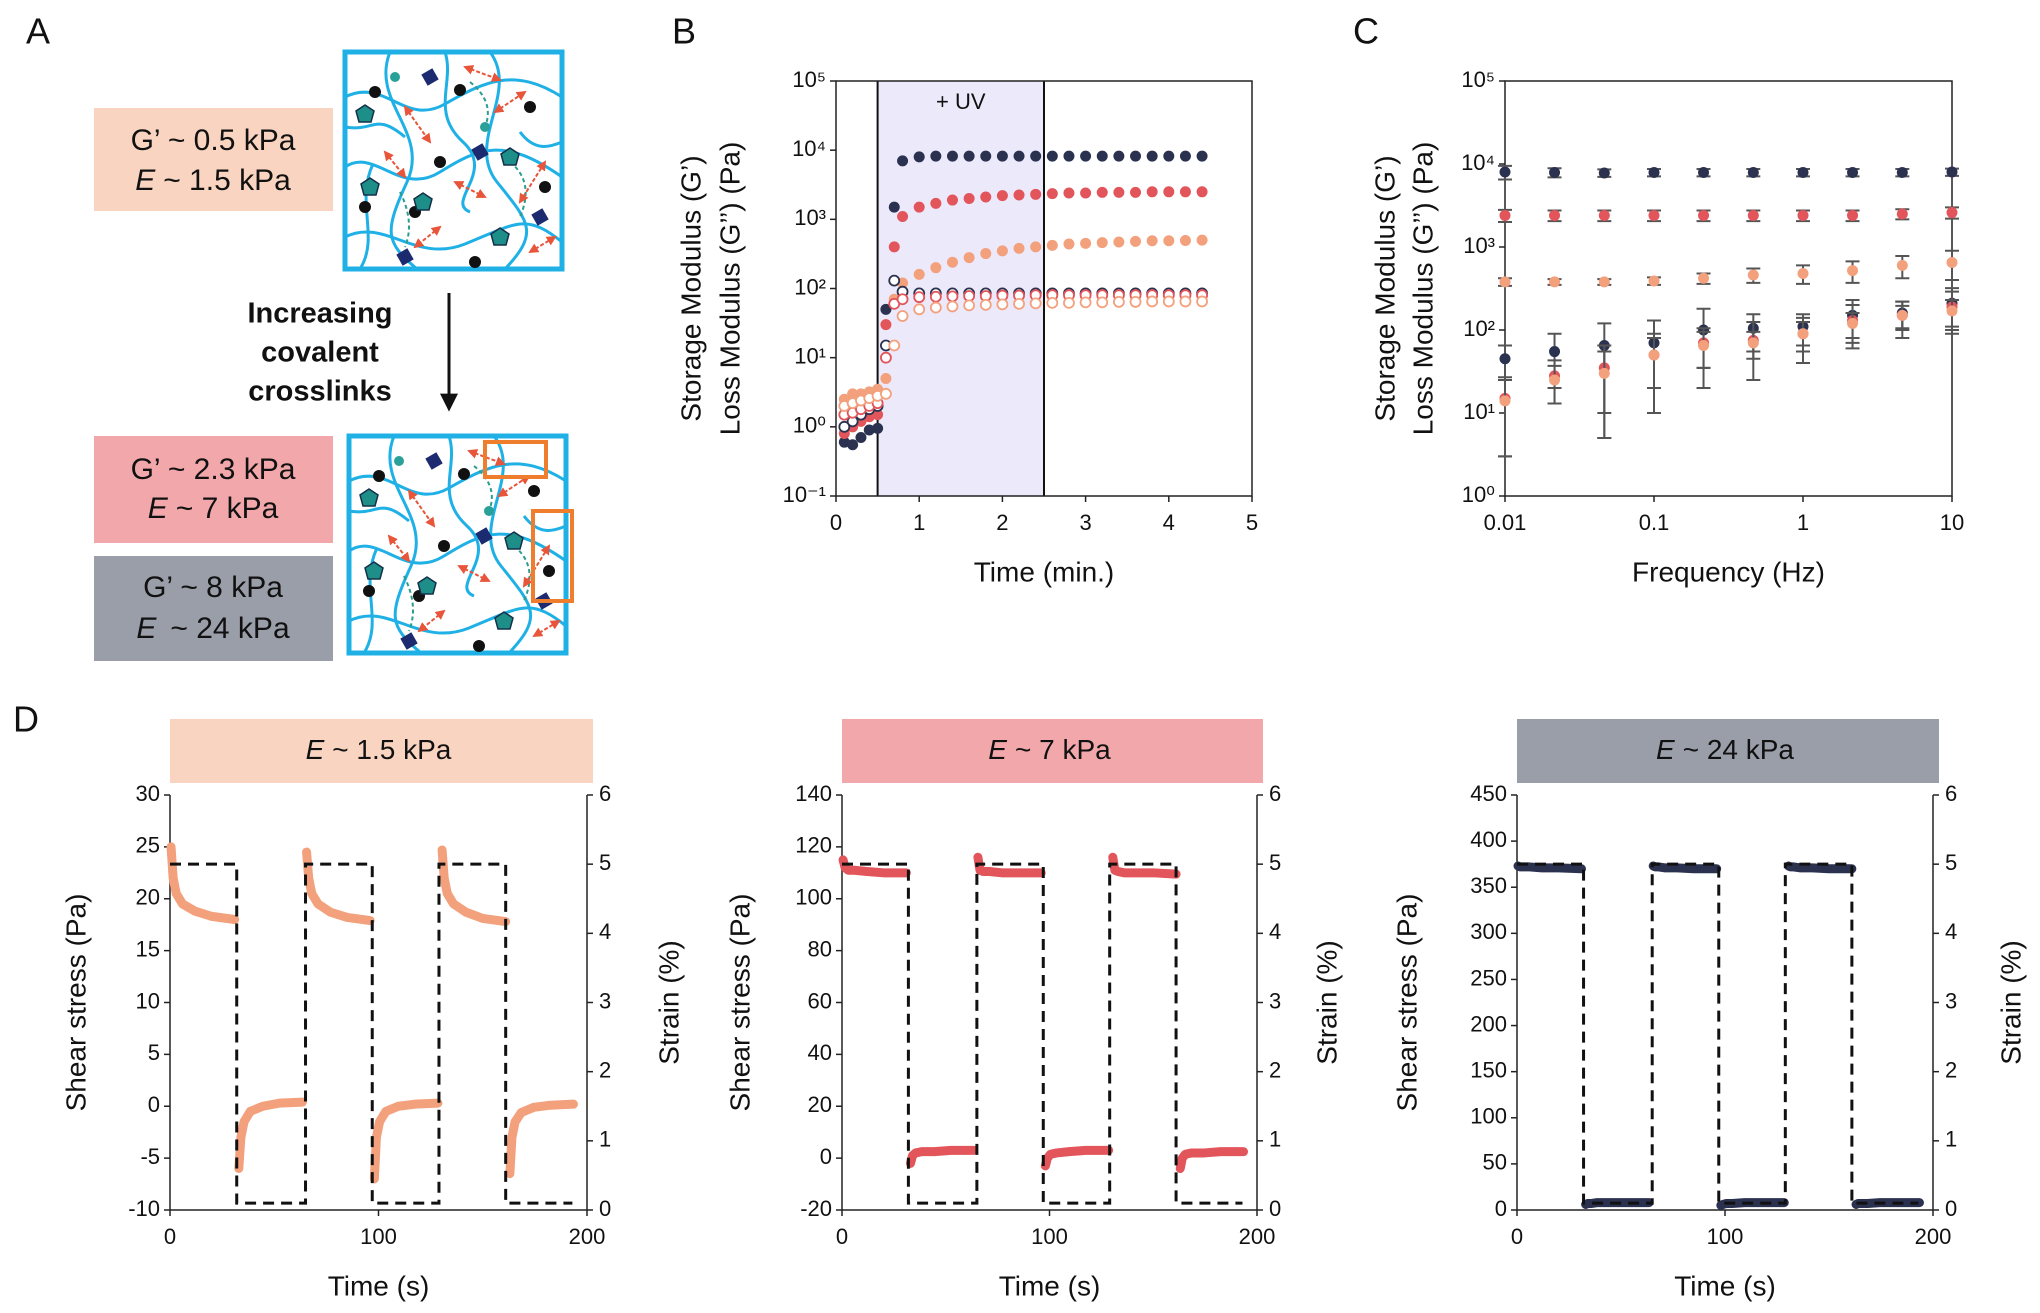 This screenshot has width=2040, height=1313. I want to click on y-axis-label: Loss Modulus (G’’) (Pa), so click(729, 289).